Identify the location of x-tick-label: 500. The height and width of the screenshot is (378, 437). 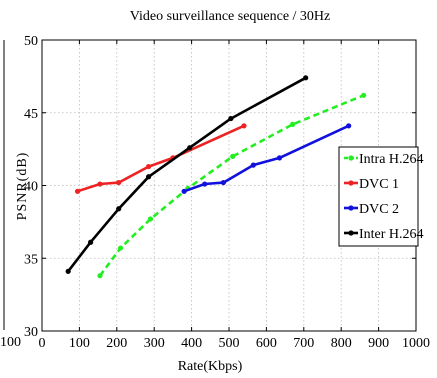
(229, 343).